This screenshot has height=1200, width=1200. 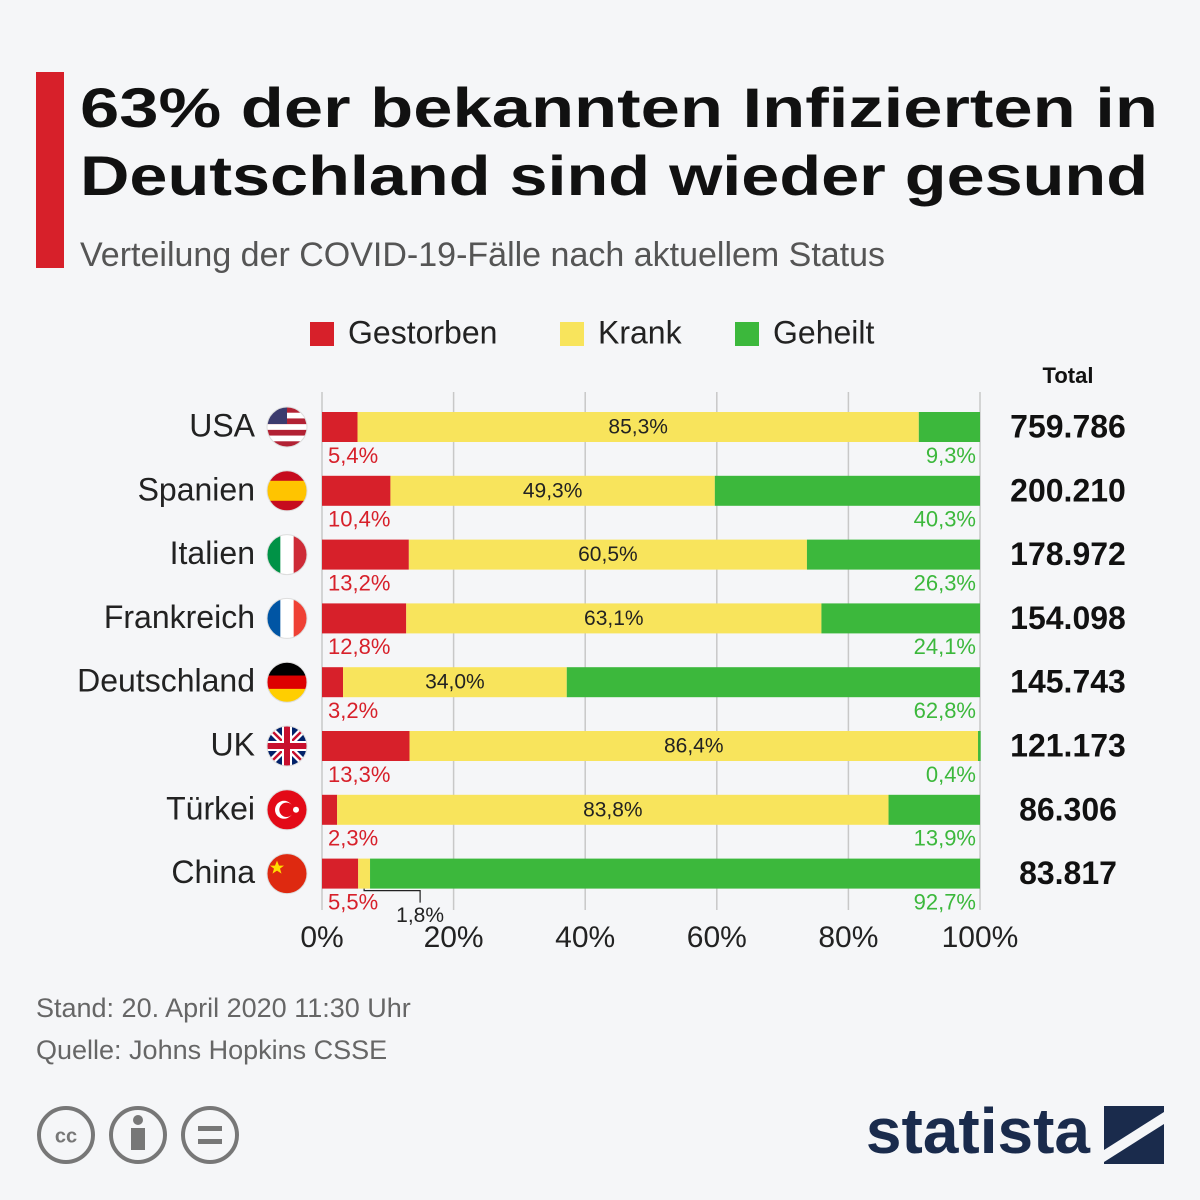 I want to click on total-label: 759.786, so click(x=1068, y=426).